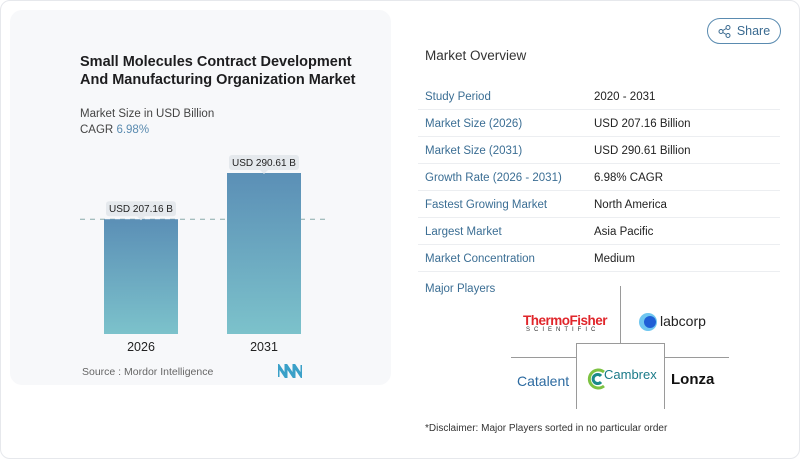 Image resolution: width=800 pixels, height=459 pixels. Describe the element at coordinates (753, 31) in the screenshot. I see `share-label: Share` at that location.